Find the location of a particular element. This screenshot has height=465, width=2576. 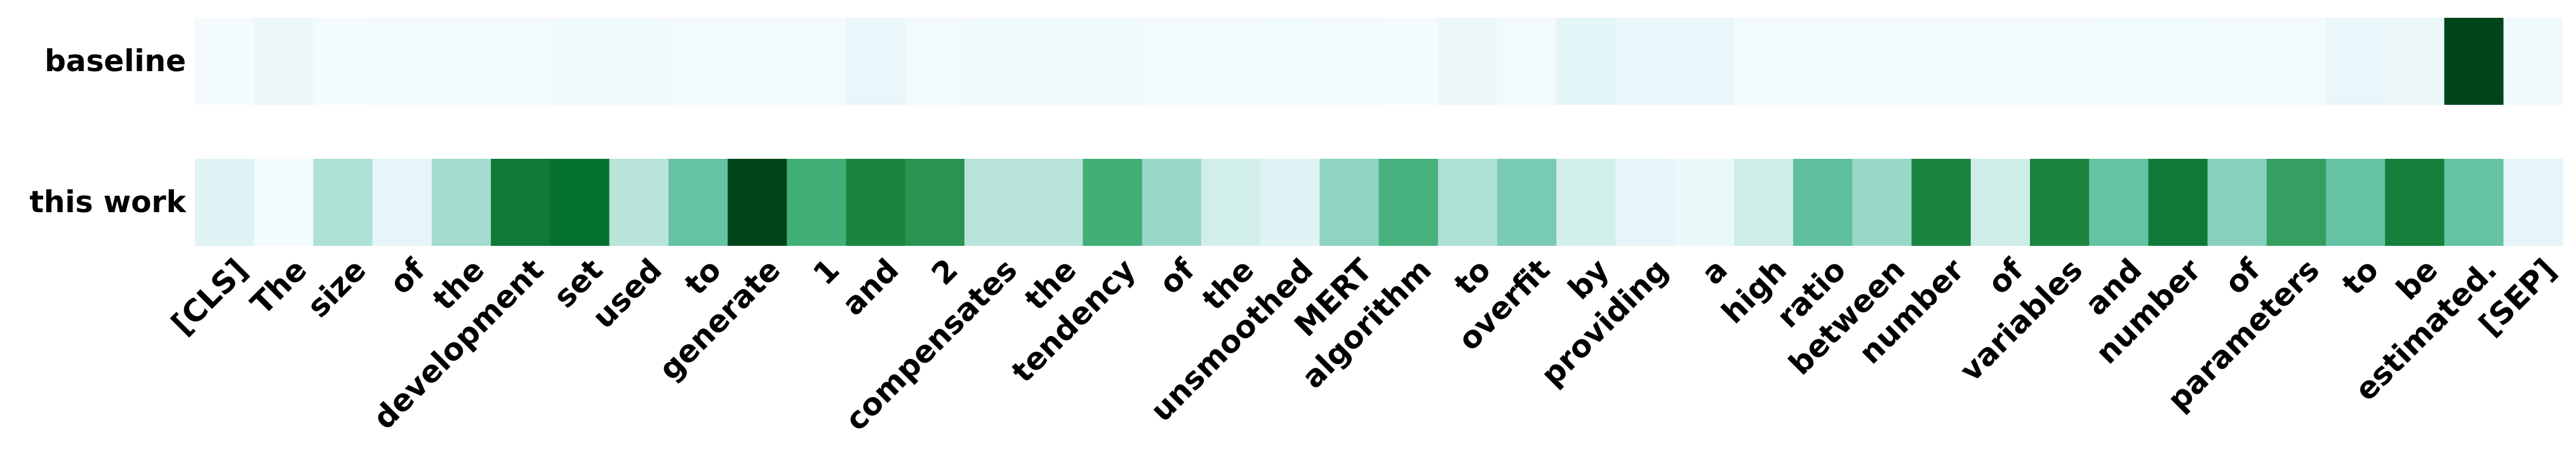

token-tick-label: 1 is located at coordinates (826, 272).